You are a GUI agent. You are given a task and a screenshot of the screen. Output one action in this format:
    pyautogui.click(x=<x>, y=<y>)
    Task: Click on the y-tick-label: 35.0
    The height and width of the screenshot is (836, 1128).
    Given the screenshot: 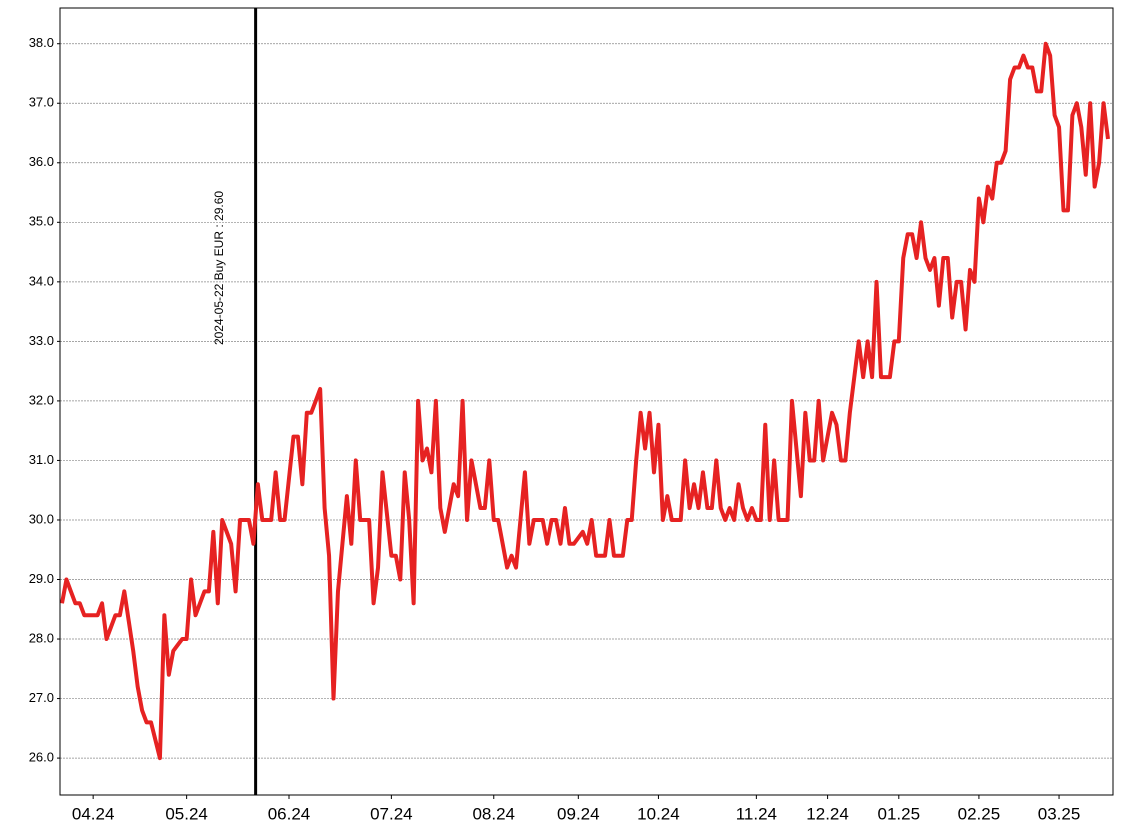 What is the action you would take?
    pyautogui.click(x=41, y=221)
    